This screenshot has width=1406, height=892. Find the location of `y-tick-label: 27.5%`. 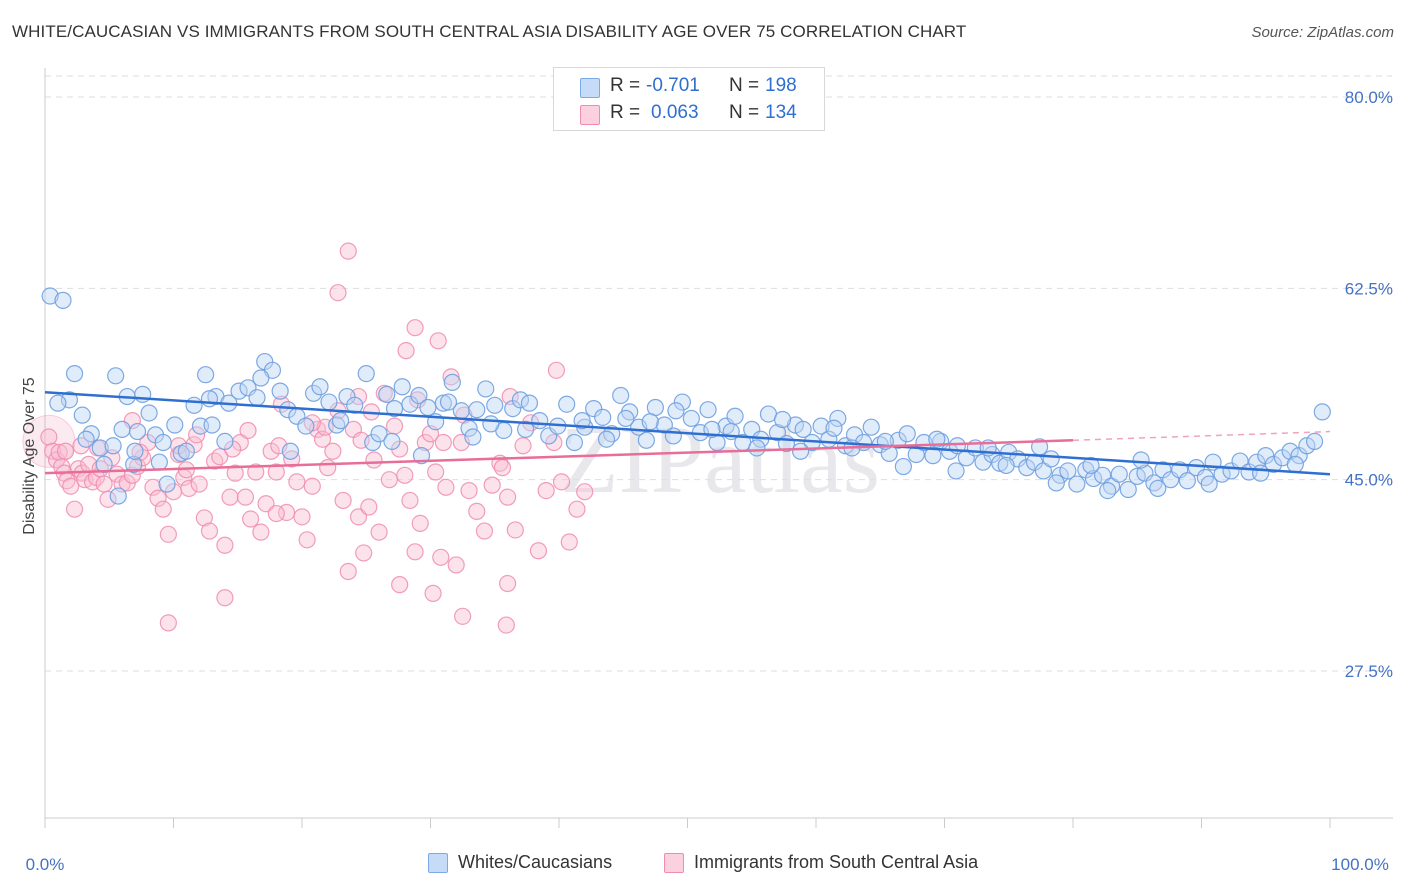

y-tick-label: 27.5% is located at coordinates (1369, 671).